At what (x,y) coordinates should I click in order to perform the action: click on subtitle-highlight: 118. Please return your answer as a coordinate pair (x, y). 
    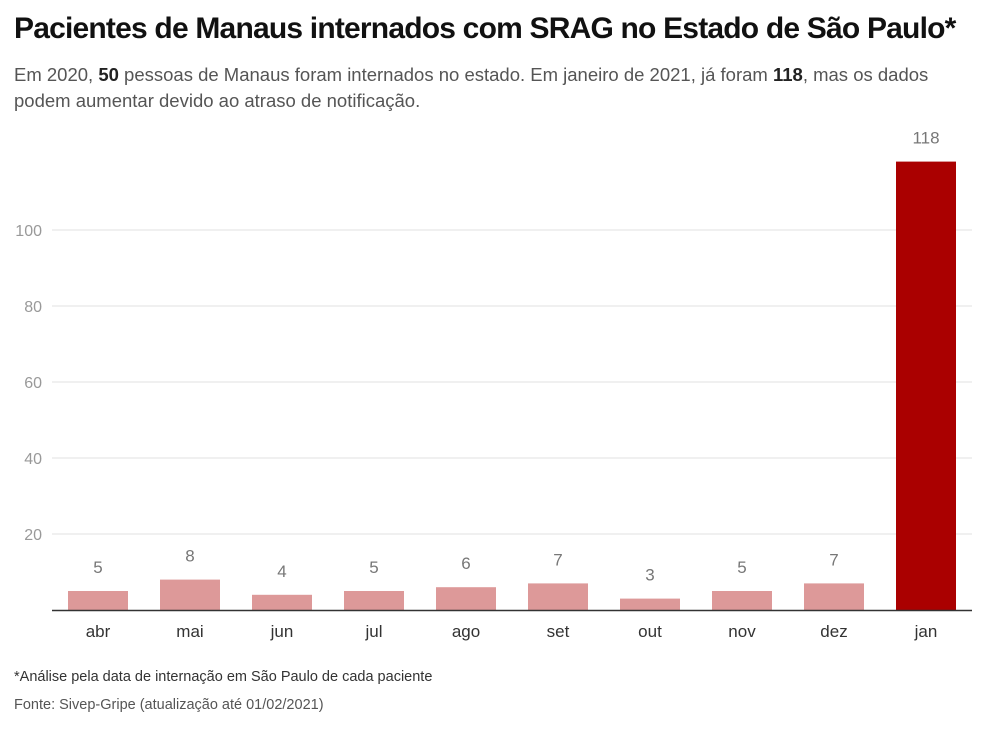
    Looking at the image, I should click on (787, 74).